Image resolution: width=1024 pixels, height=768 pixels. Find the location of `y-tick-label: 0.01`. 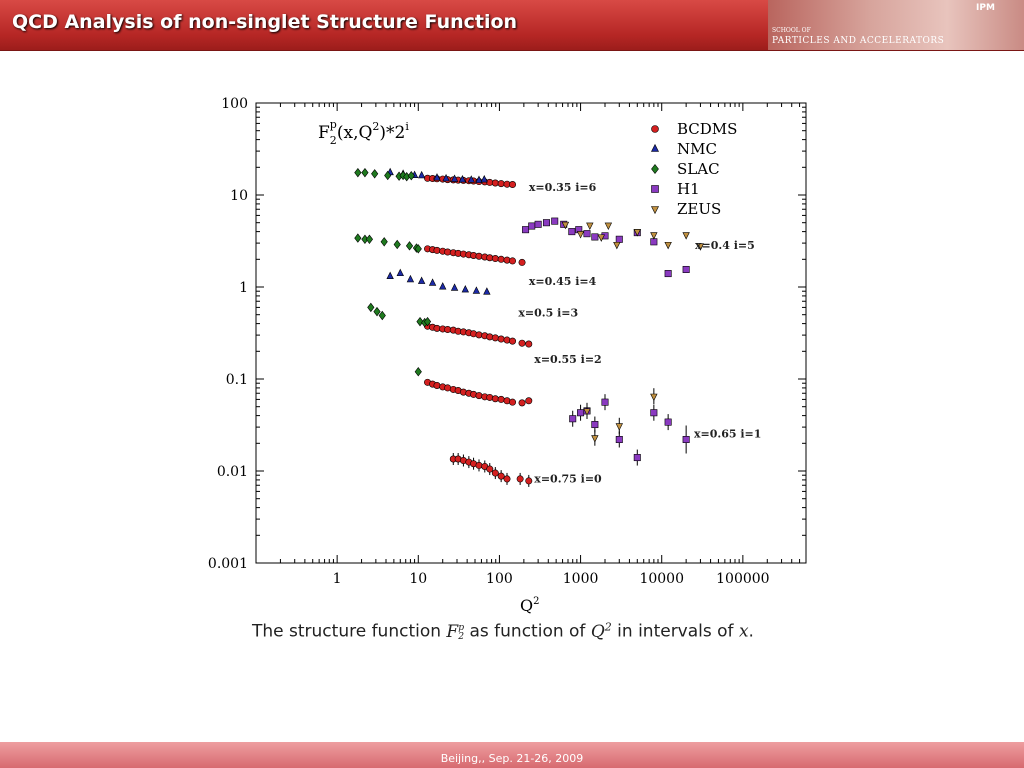

y-tick-label: 0.01 is located at coordinates (232, 472).